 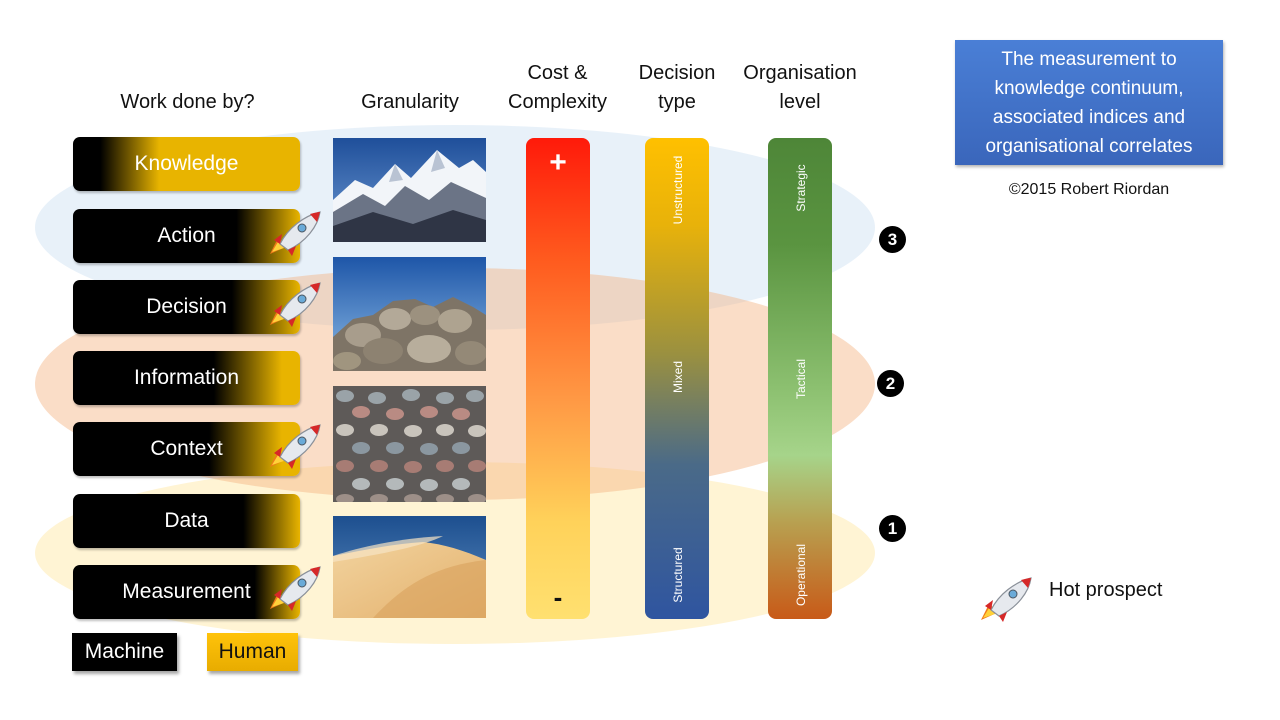 I want to click on zone-3-badge: 3, so click(x=892, y=239).